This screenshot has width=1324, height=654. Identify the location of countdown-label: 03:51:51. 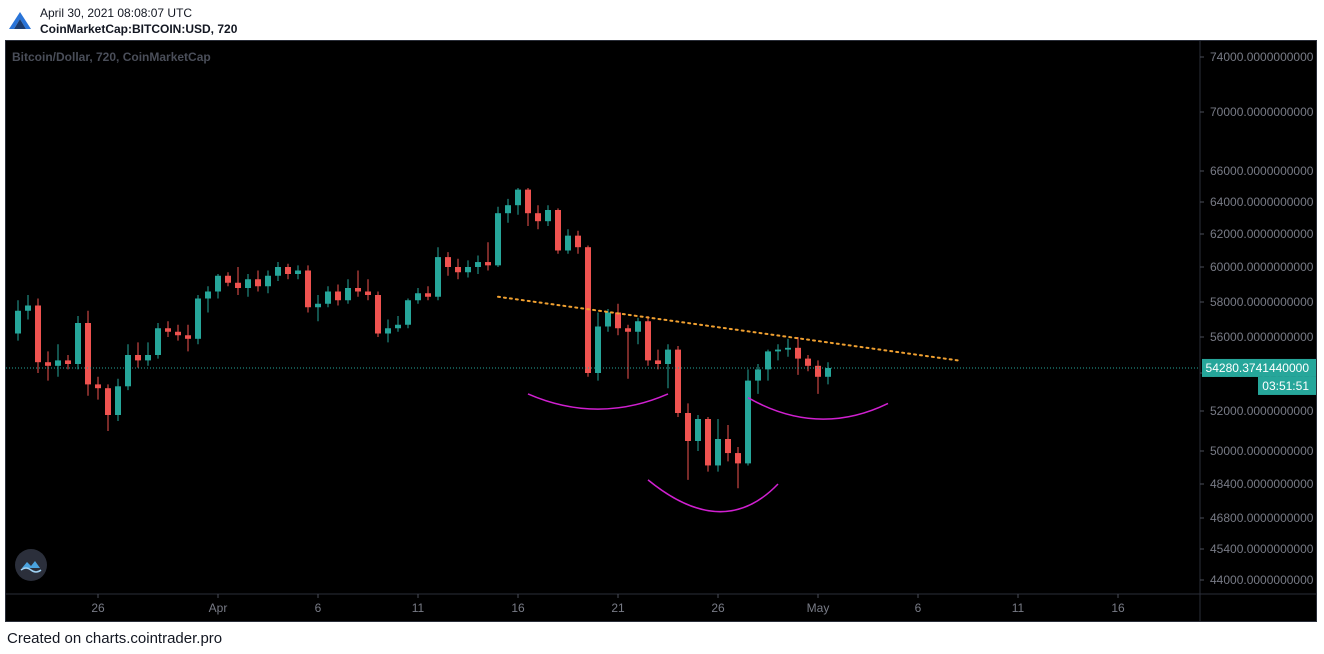
(1285, 386).